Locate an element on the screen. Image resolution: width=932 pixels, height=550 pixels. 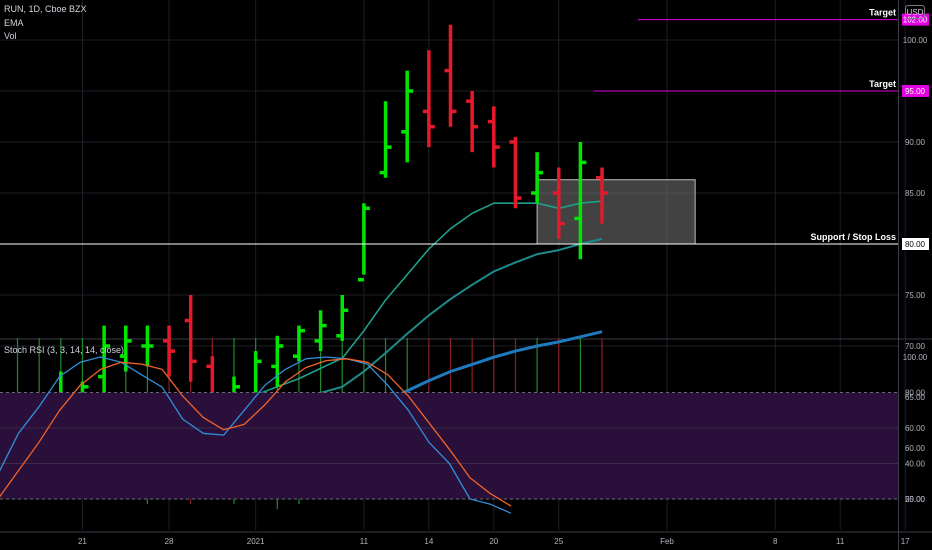
rsi-tick-label: 20.00 is located at coordinates (915, 499).